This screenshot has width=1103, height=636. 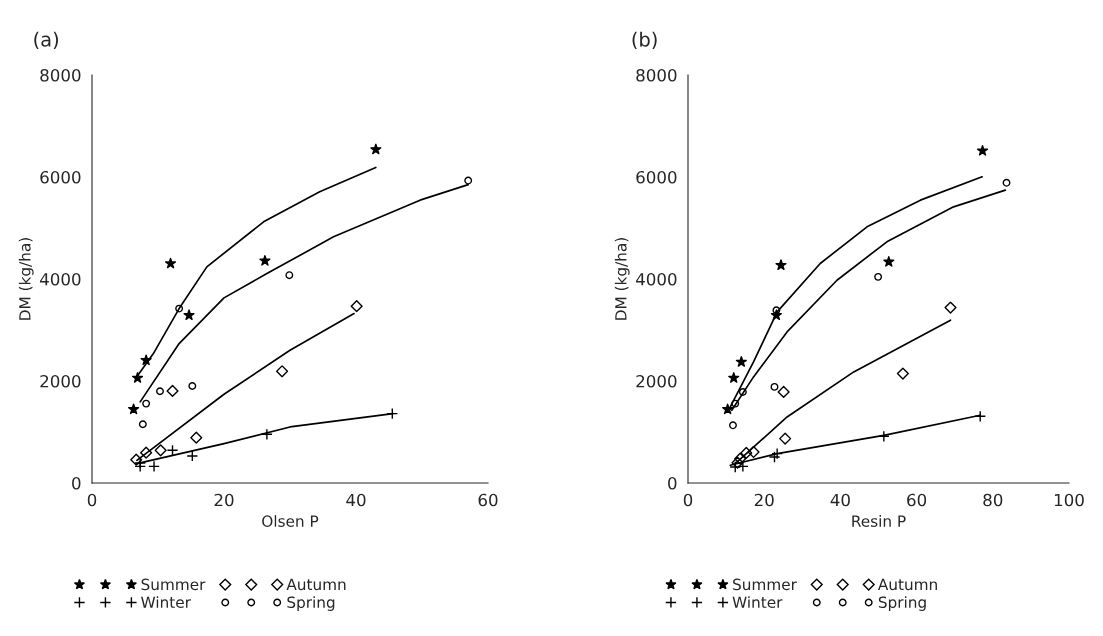 What do you see at coordinates (993, 500) in the screenshot?
I see `x-tick-label: 80` at bounding box center [993, 500].